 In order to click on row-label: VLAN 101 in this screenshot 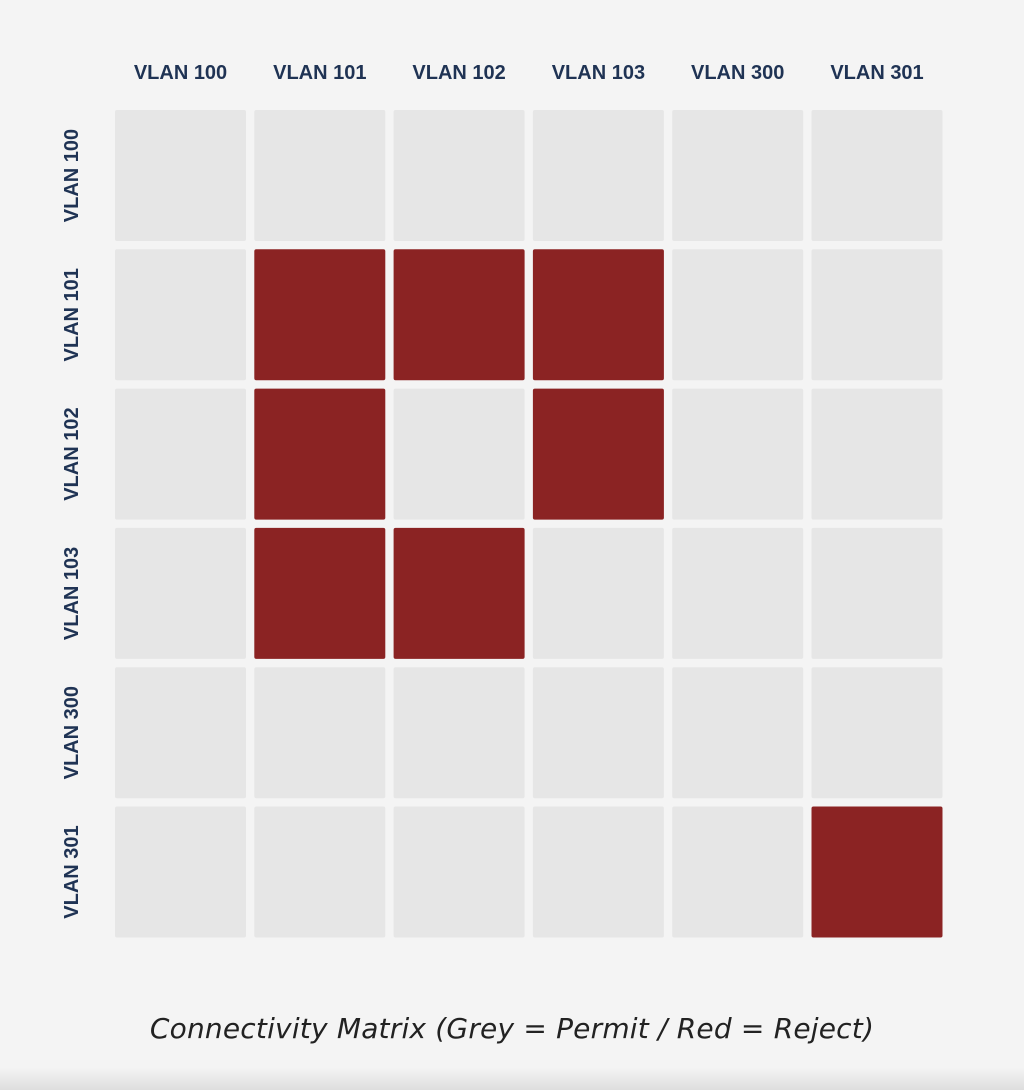, I will do `click(72, 314)`.